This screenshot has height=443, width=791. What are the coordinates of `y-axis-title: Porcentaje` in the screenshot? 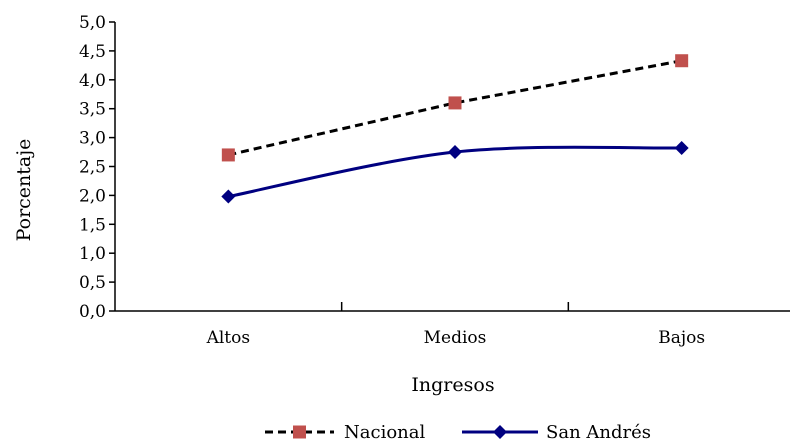 It's located at (24, 190).